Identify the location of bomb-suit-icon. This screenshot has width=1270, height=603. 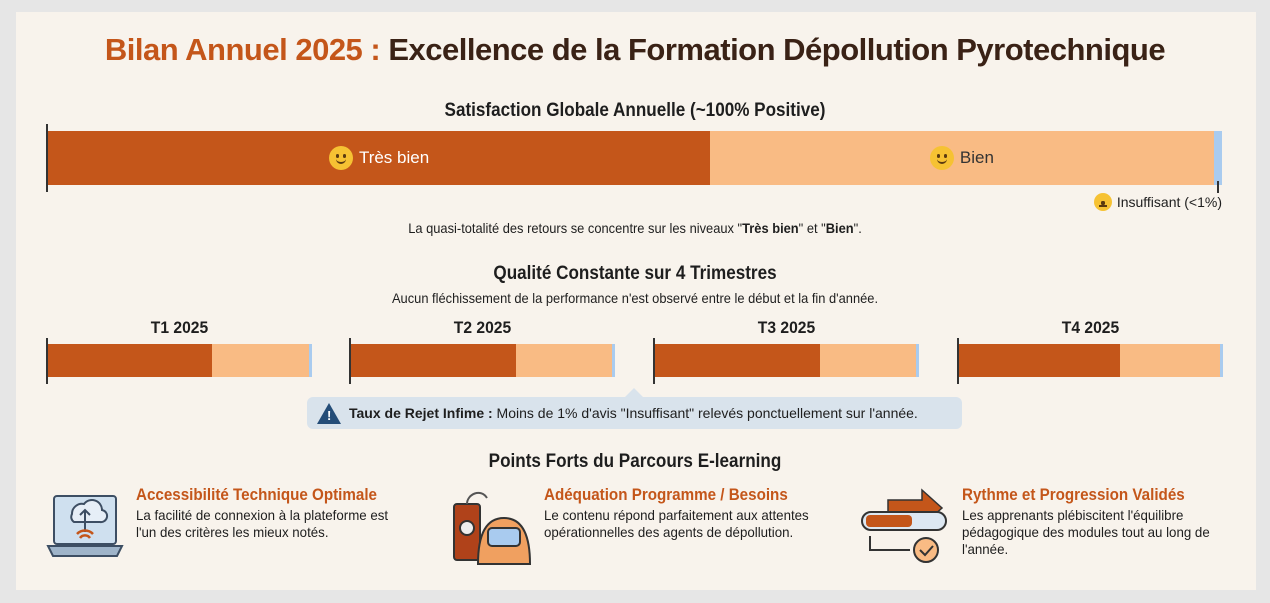
(492, 528).